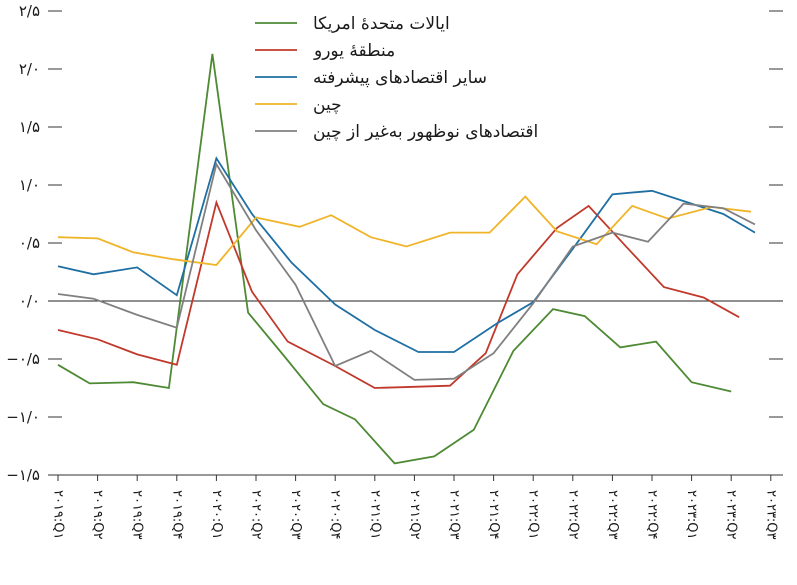  What do you see at coordinates (216, 515) in the screenshot?
I see `x-tick-label: ۲۰۲۰:Q۱` at bounding box center [216, 515].